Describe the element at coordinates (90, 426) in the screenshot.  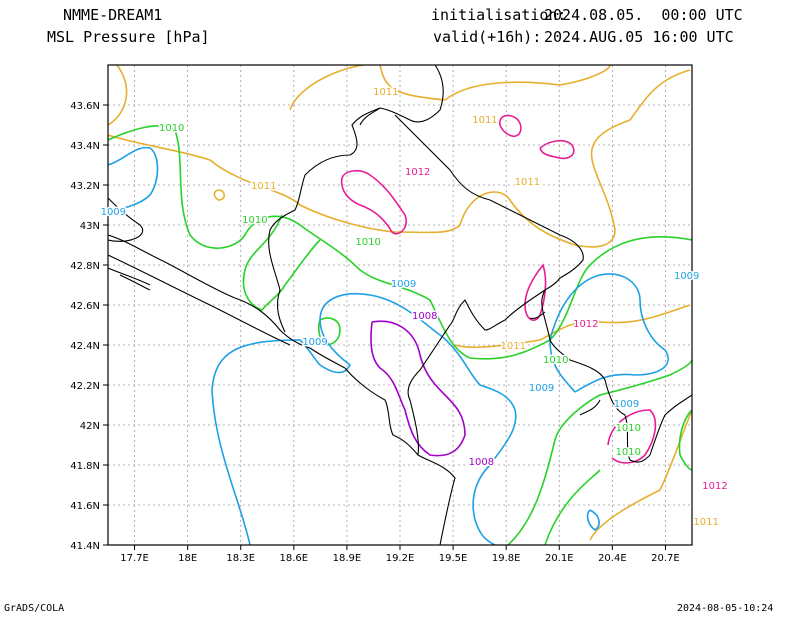
I see `lat-tick-label: 42N` at that location.